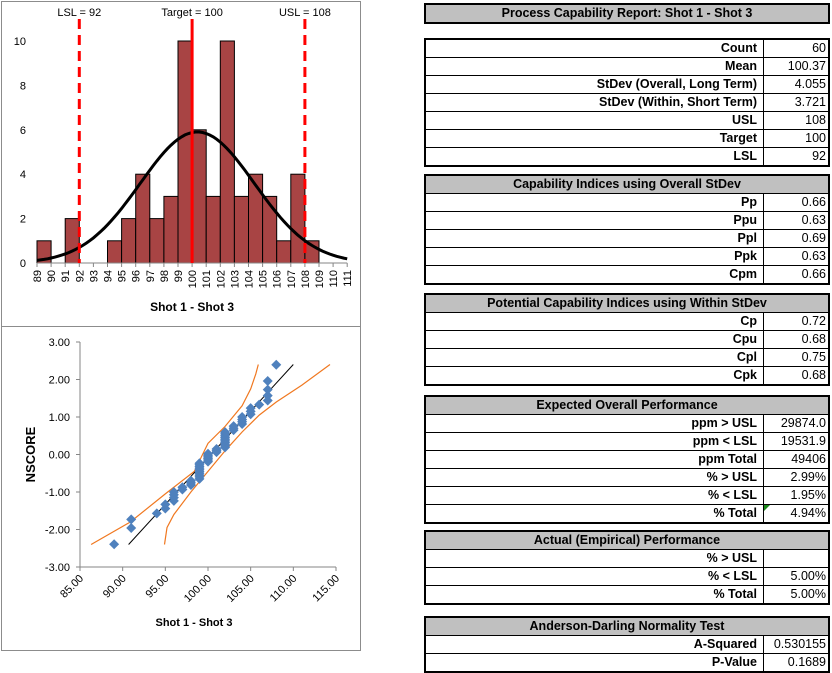 Image resolution: width=832 pixels, height=673 pixels. What do you see at coordinates (23, 86) in the screenshot?
I see `y-tick-label: 8` at bounding box center [23, 86].